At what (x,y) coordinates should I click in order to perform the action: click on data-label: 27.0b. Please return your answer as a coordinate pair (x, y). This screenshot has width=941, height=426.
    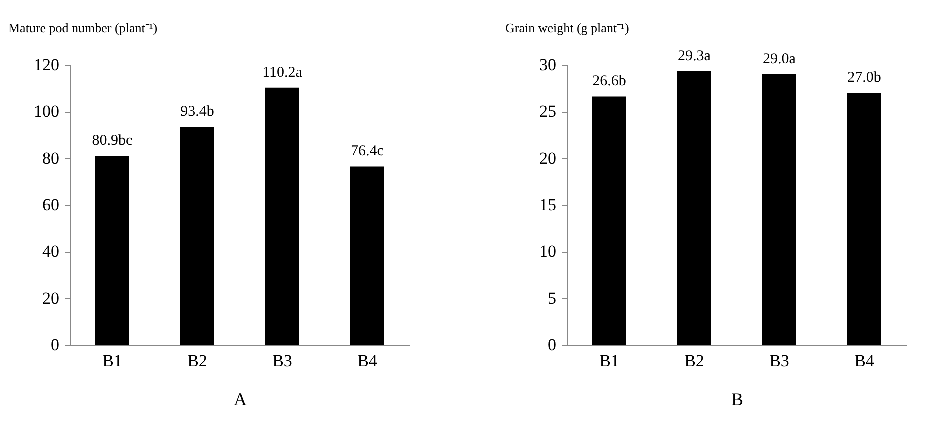
    Looking at the image, I should click on (865, 78).